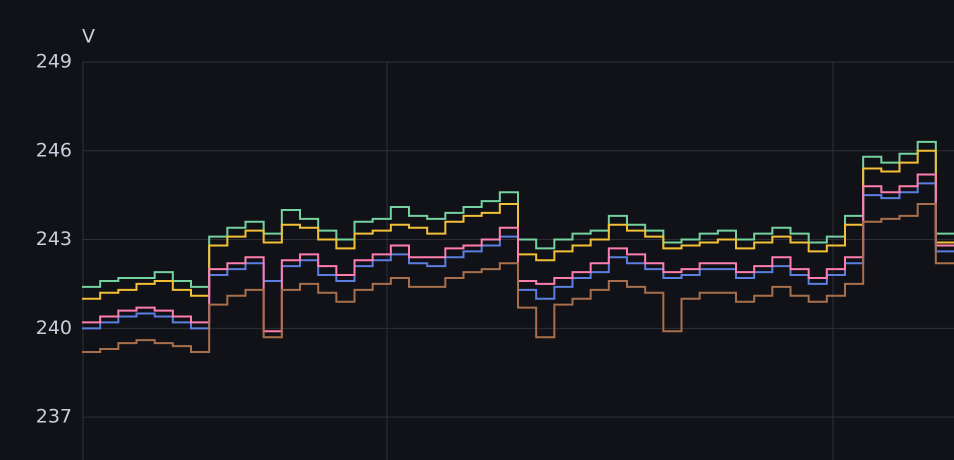 Image resolution: width=954 pixels, height=460 pixels. Describe the element at coordinates (54, 150) in the screenshot. I see `y-tick-label: 246` at that location.